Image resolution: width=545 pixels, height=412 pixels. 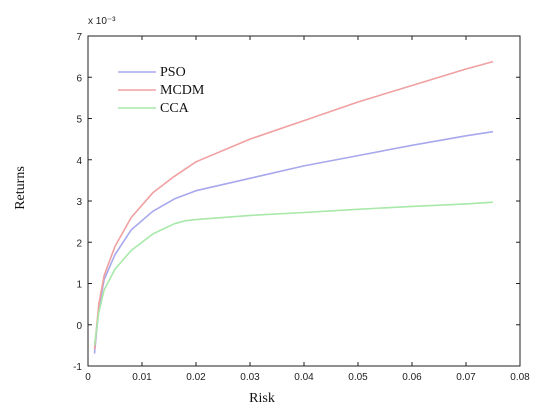 I want to click on y-tick-label: 6, so click(x=79, y=78).